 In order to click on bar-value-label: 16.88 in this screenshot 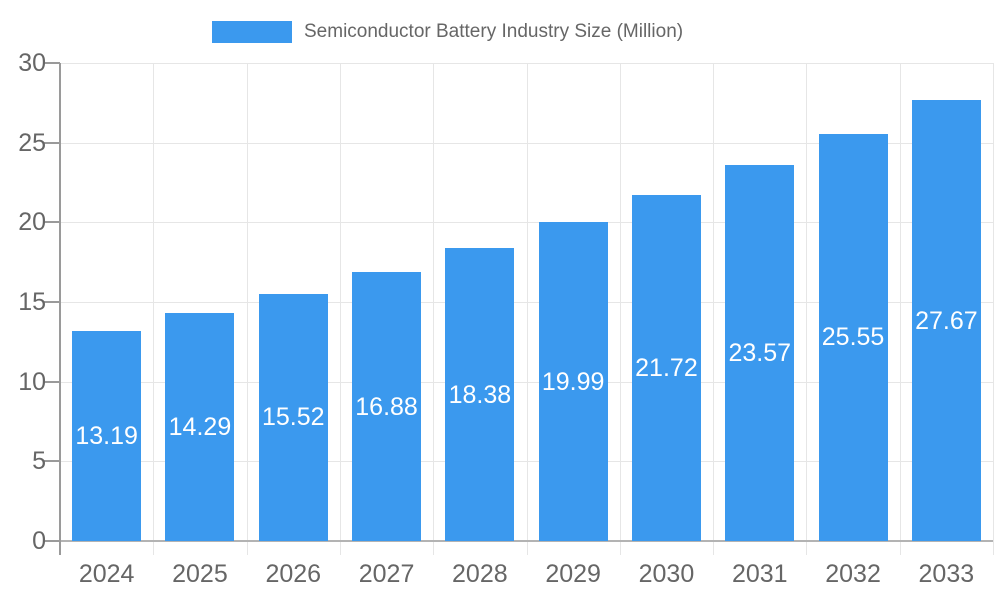, I will do `click(386, 406)`.